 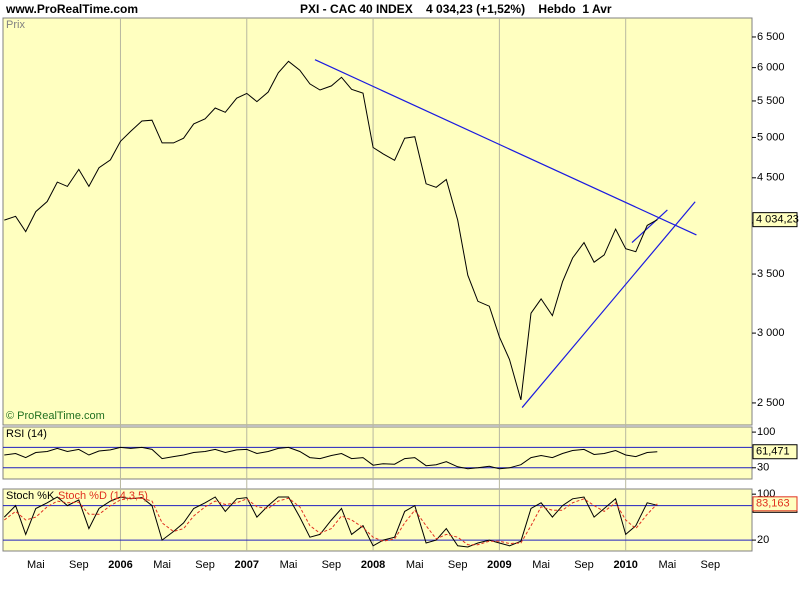 What do you see at coordinates (625, 565) in the screenshot?
I see `x-tick-label: 2010` at bounding box center [625, 565].